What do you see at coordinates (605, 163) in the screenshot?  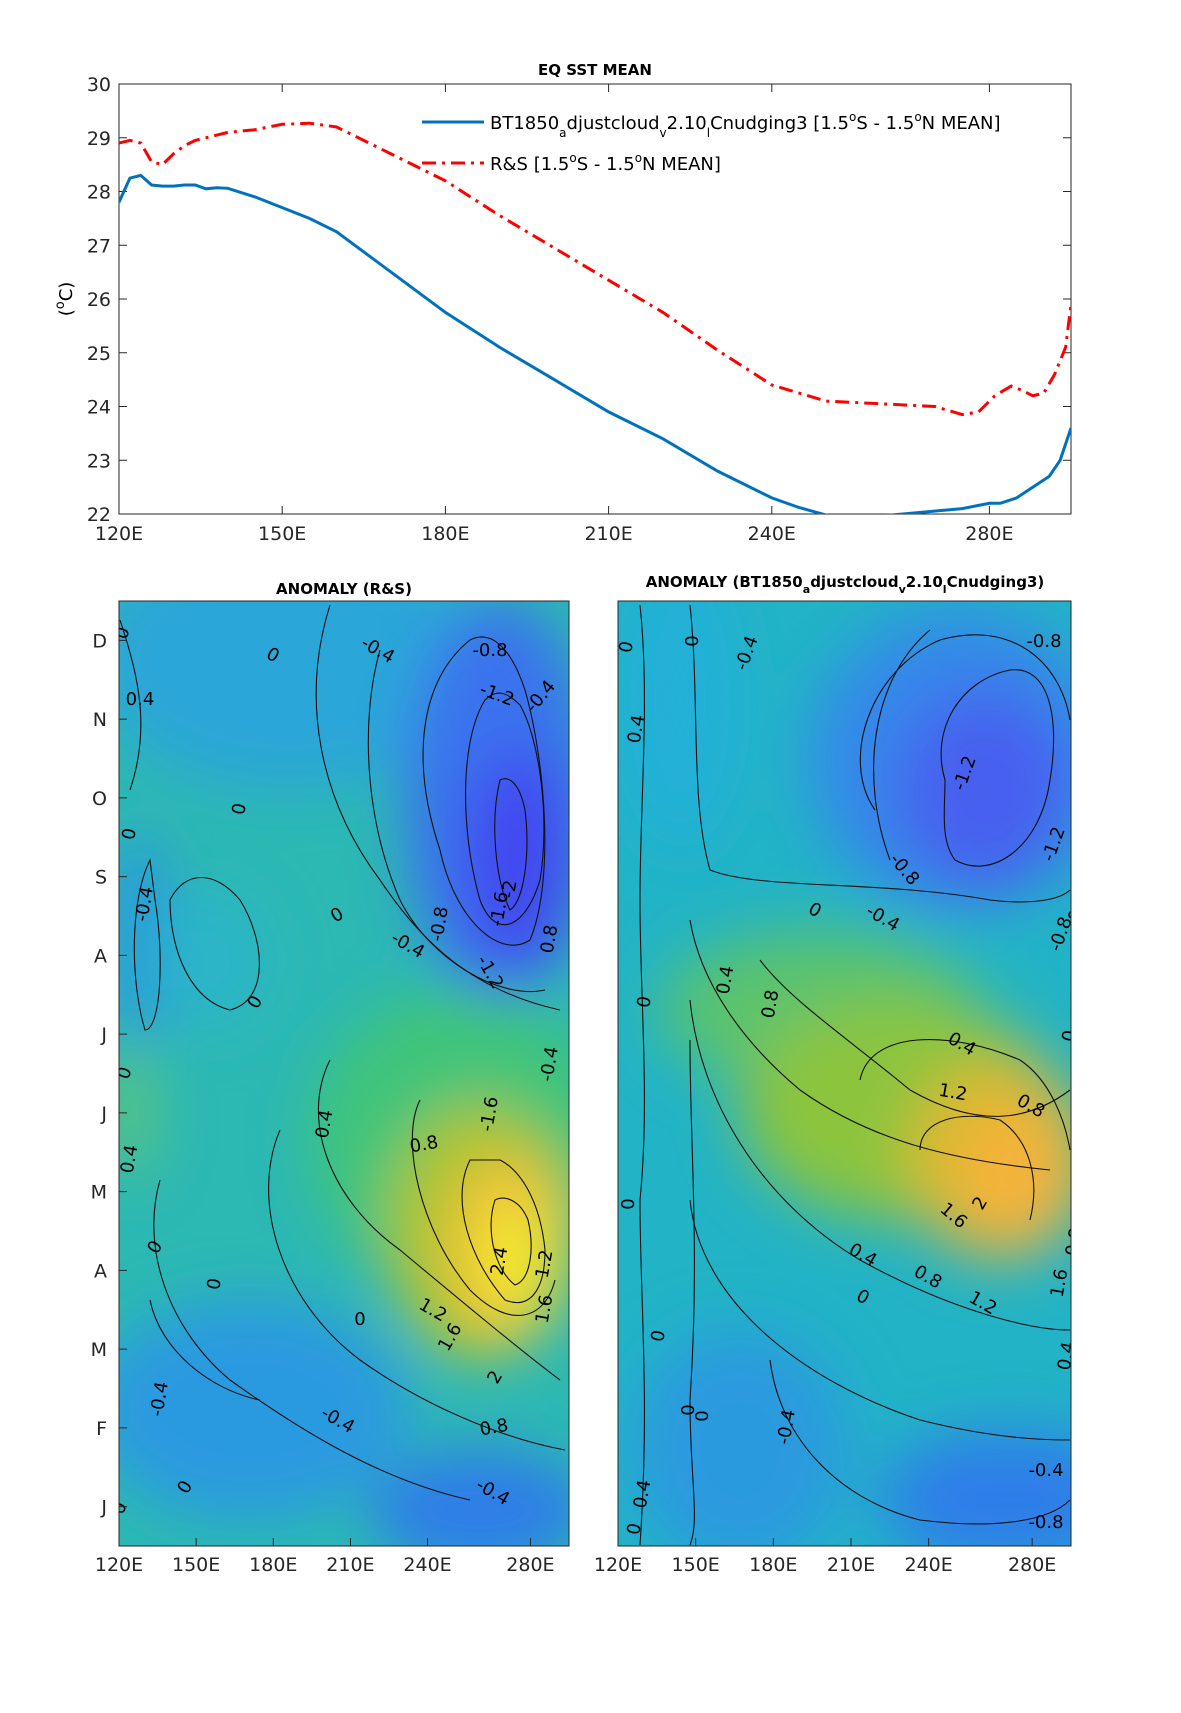 I see `legend-label-rs: R&S [1.5oS - 1.5oN MEAN]` at bounding box center [605, 163].